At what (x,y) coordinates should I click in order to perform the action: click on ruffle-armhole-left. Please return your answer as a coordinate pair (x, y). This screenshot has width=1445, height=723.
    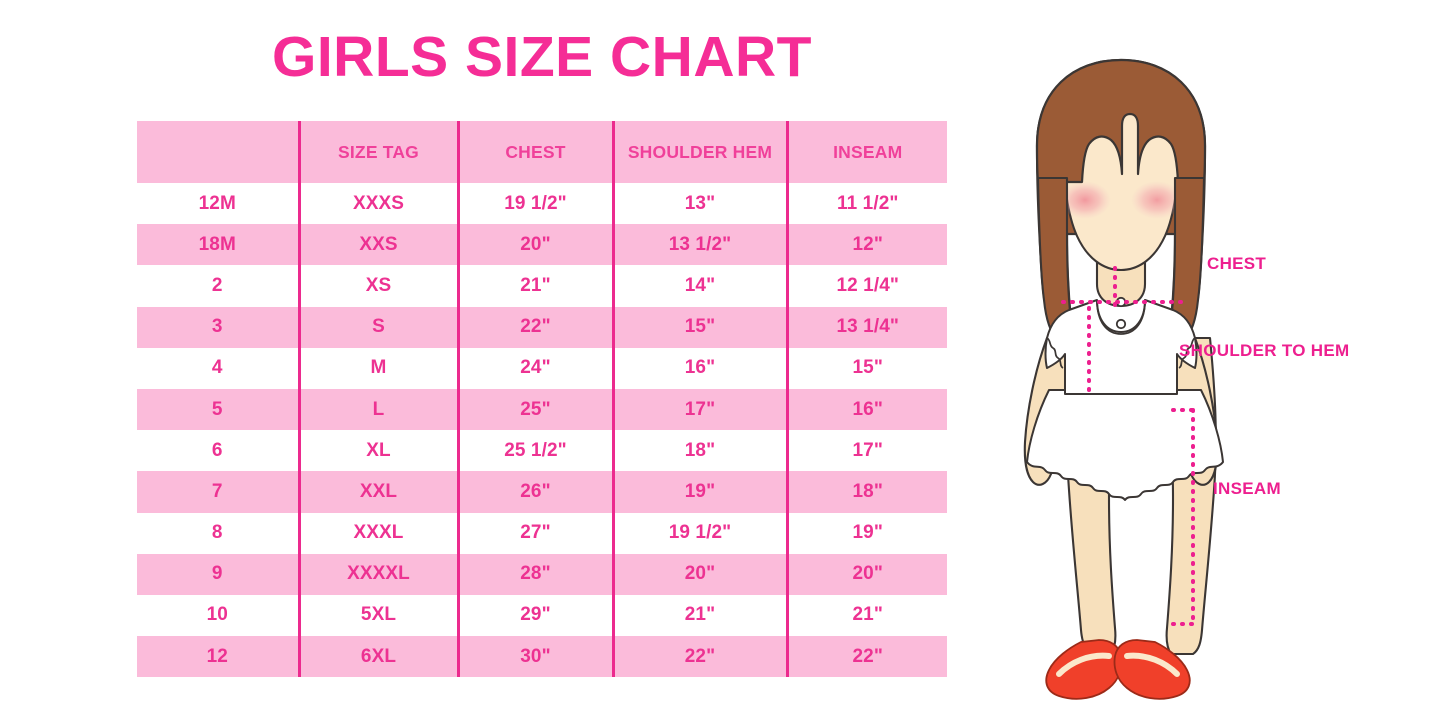
    Looking at the image, I should click on (1055, 353).